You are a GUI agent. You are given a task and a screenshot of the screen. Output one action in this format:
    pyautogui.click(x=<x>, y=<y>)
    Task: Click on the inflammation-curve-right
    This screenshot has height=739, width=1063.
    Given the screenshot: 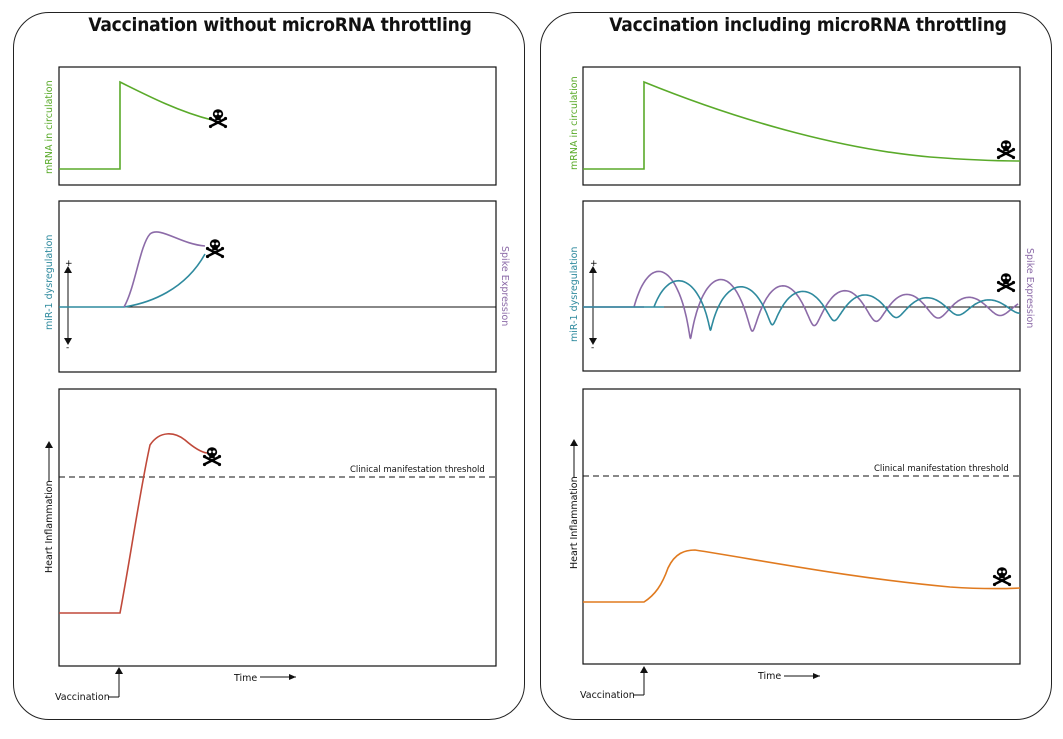 What is the action you would take?
    pyautogui.click(x=802, y=576)
    